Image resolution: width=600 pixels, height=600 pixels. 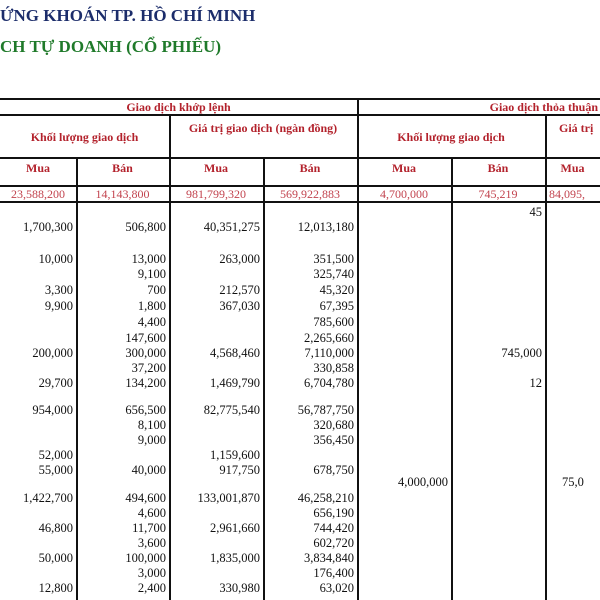 I want to click on total-cell: 23,588,200, so click(x=38, y=194).